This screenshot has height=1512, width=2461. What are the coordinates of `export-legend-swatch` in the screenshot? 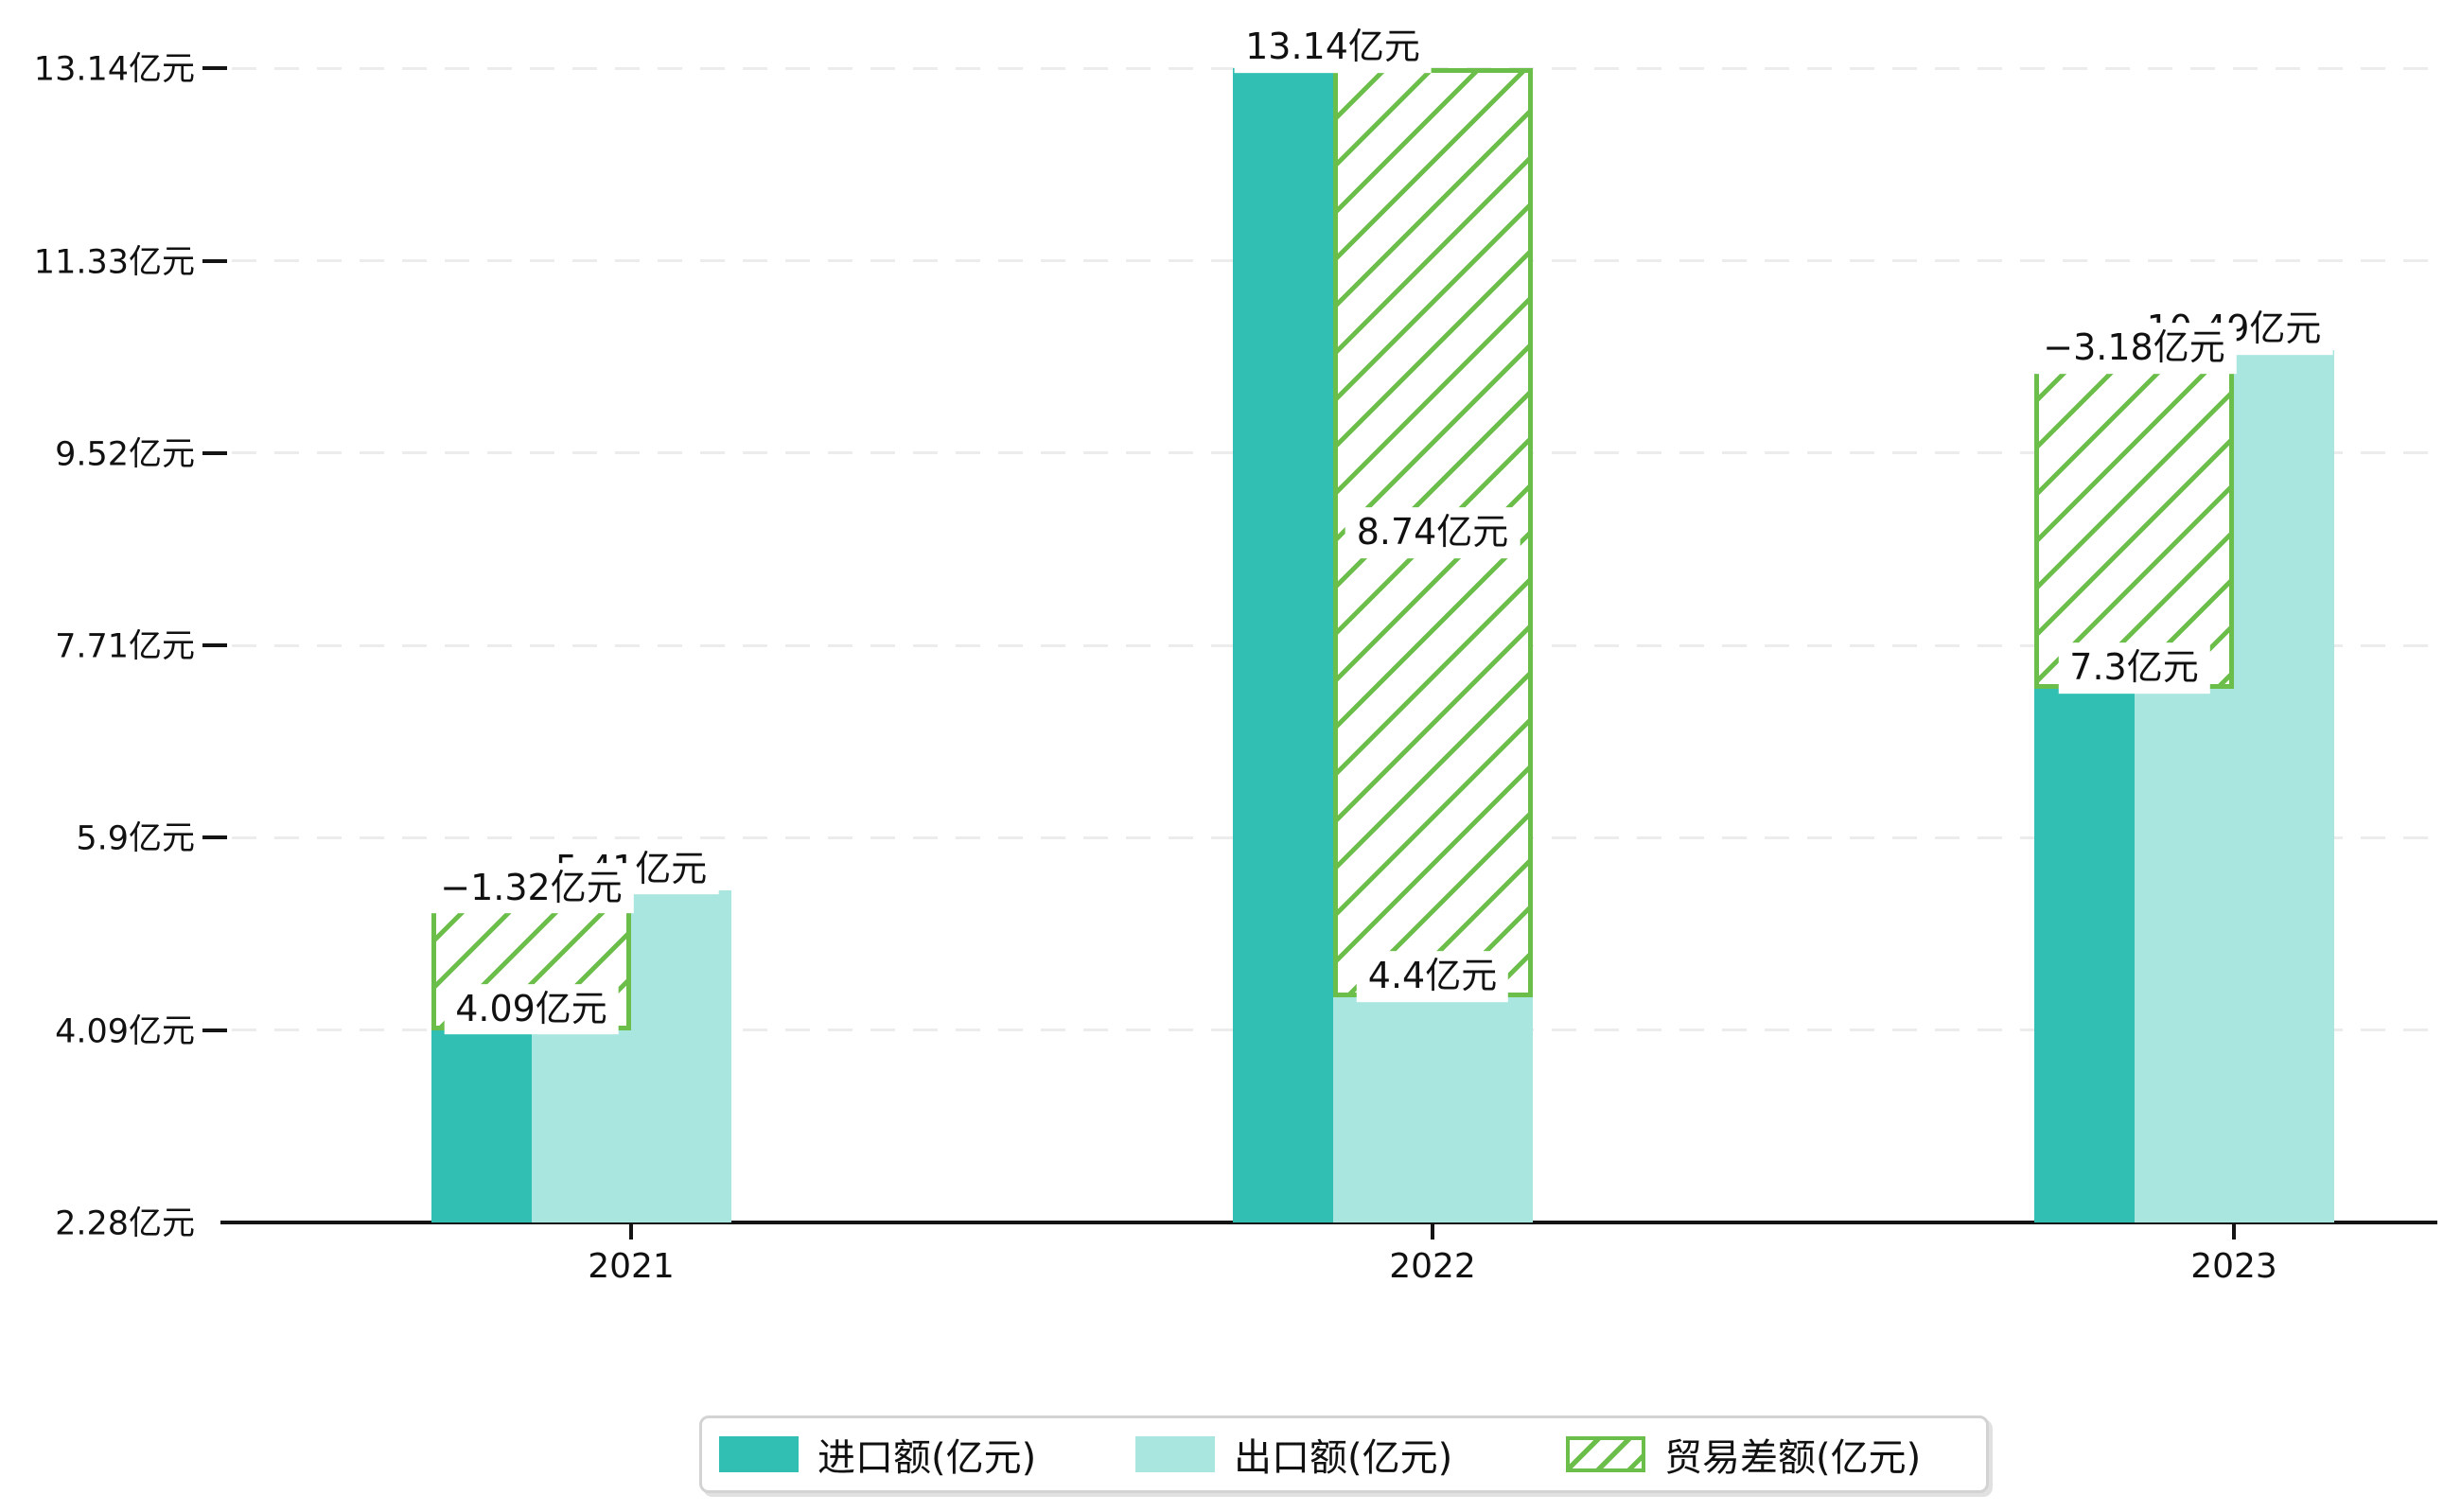 It's located at (1175, 1454).